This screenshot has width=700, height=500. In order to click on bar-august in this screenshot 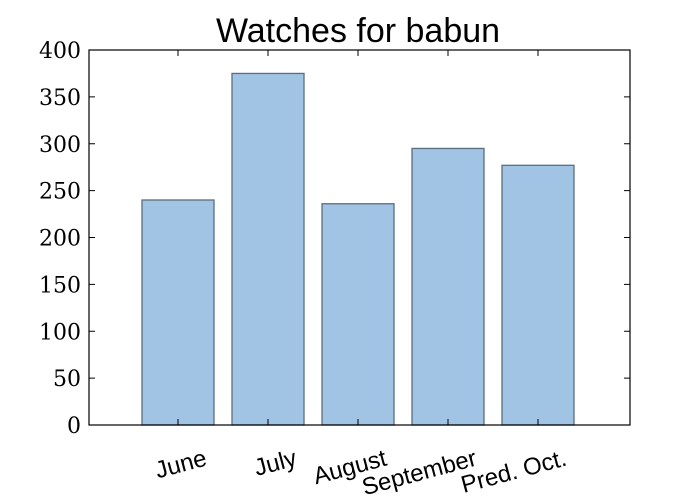, I will do `click(358, 314)`.